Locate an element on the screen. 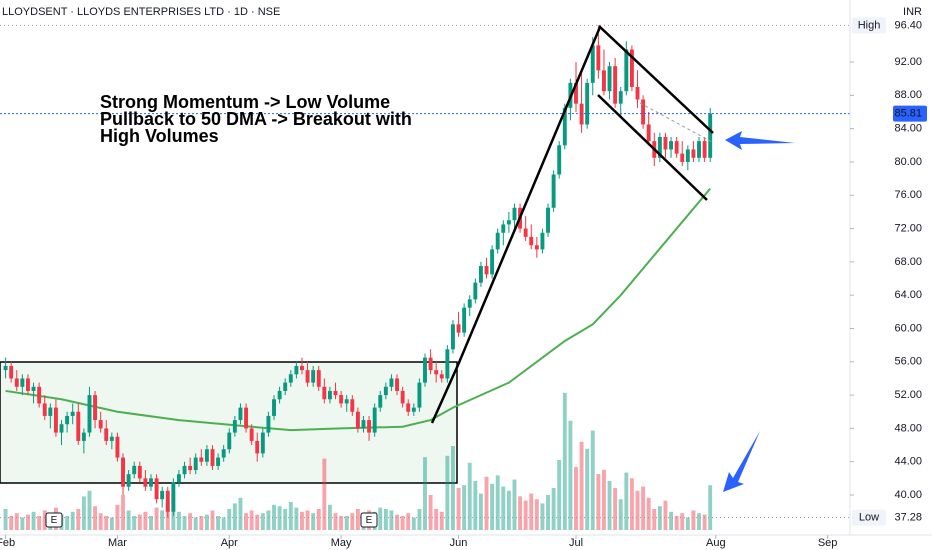 This screenshot has height=550, width=932. y-tick-label: 60.00 is located at coordinates (908, 328).